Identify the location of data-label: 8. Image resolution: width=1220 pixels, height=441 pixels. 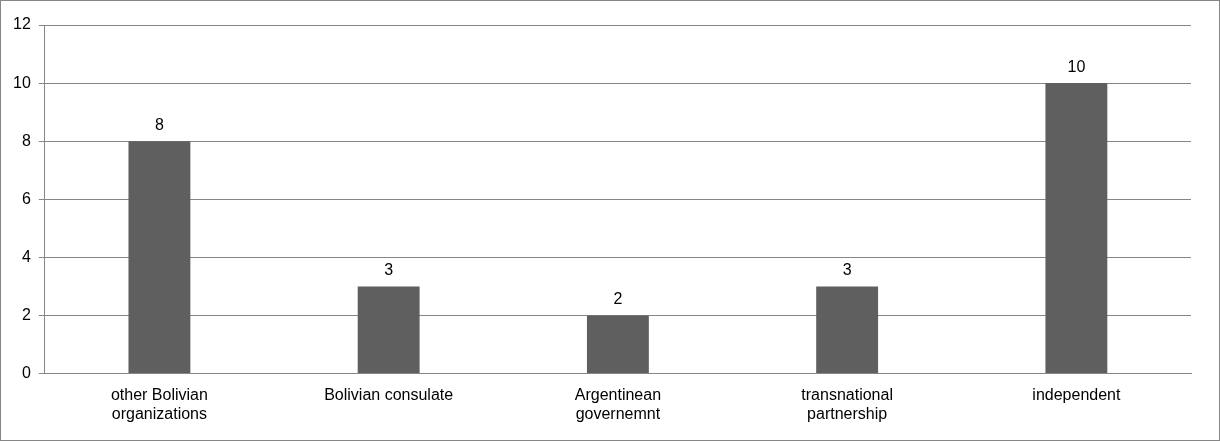
(159, 124).